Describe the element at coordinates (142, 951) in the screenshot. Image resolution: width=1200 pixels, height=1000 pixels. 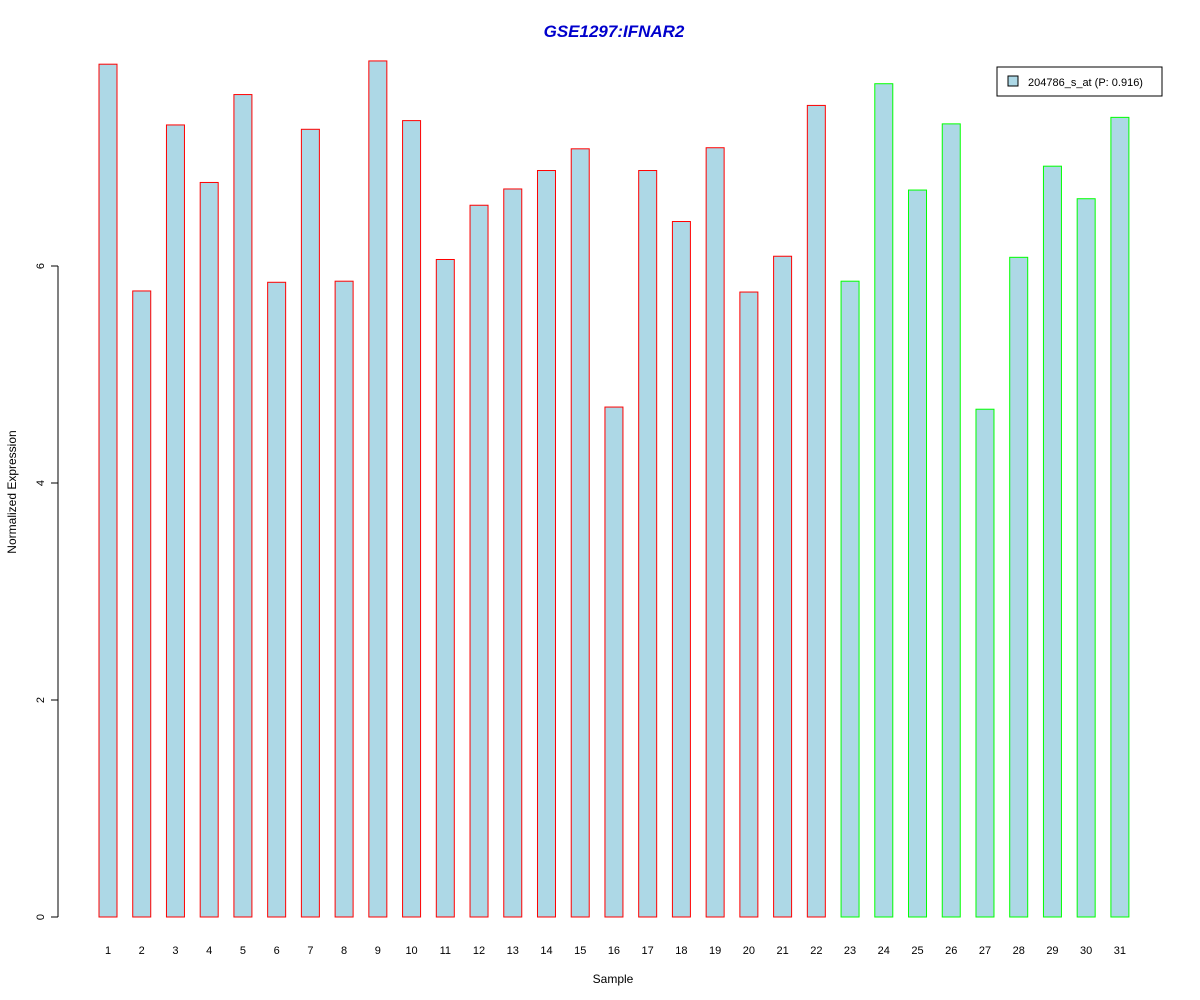
I see `x-tick-label: 2` at that location.